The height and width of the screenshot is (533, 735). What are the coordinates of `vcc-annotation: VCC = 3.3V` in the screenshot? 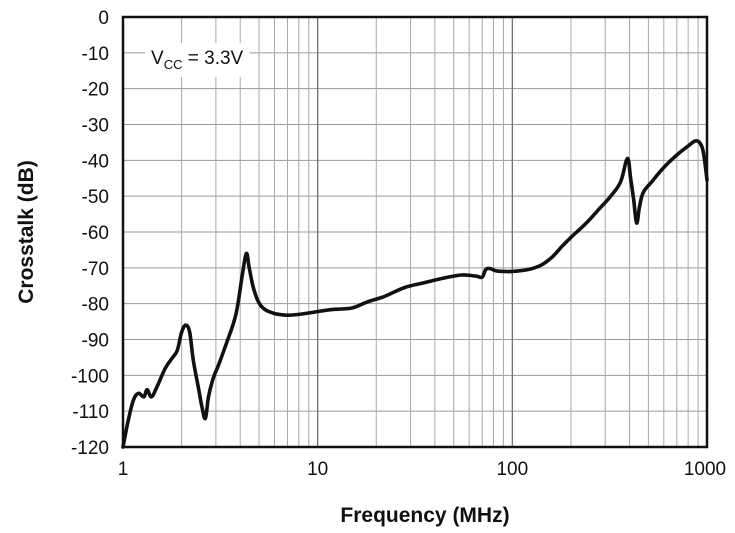 It's located at (197, 60).